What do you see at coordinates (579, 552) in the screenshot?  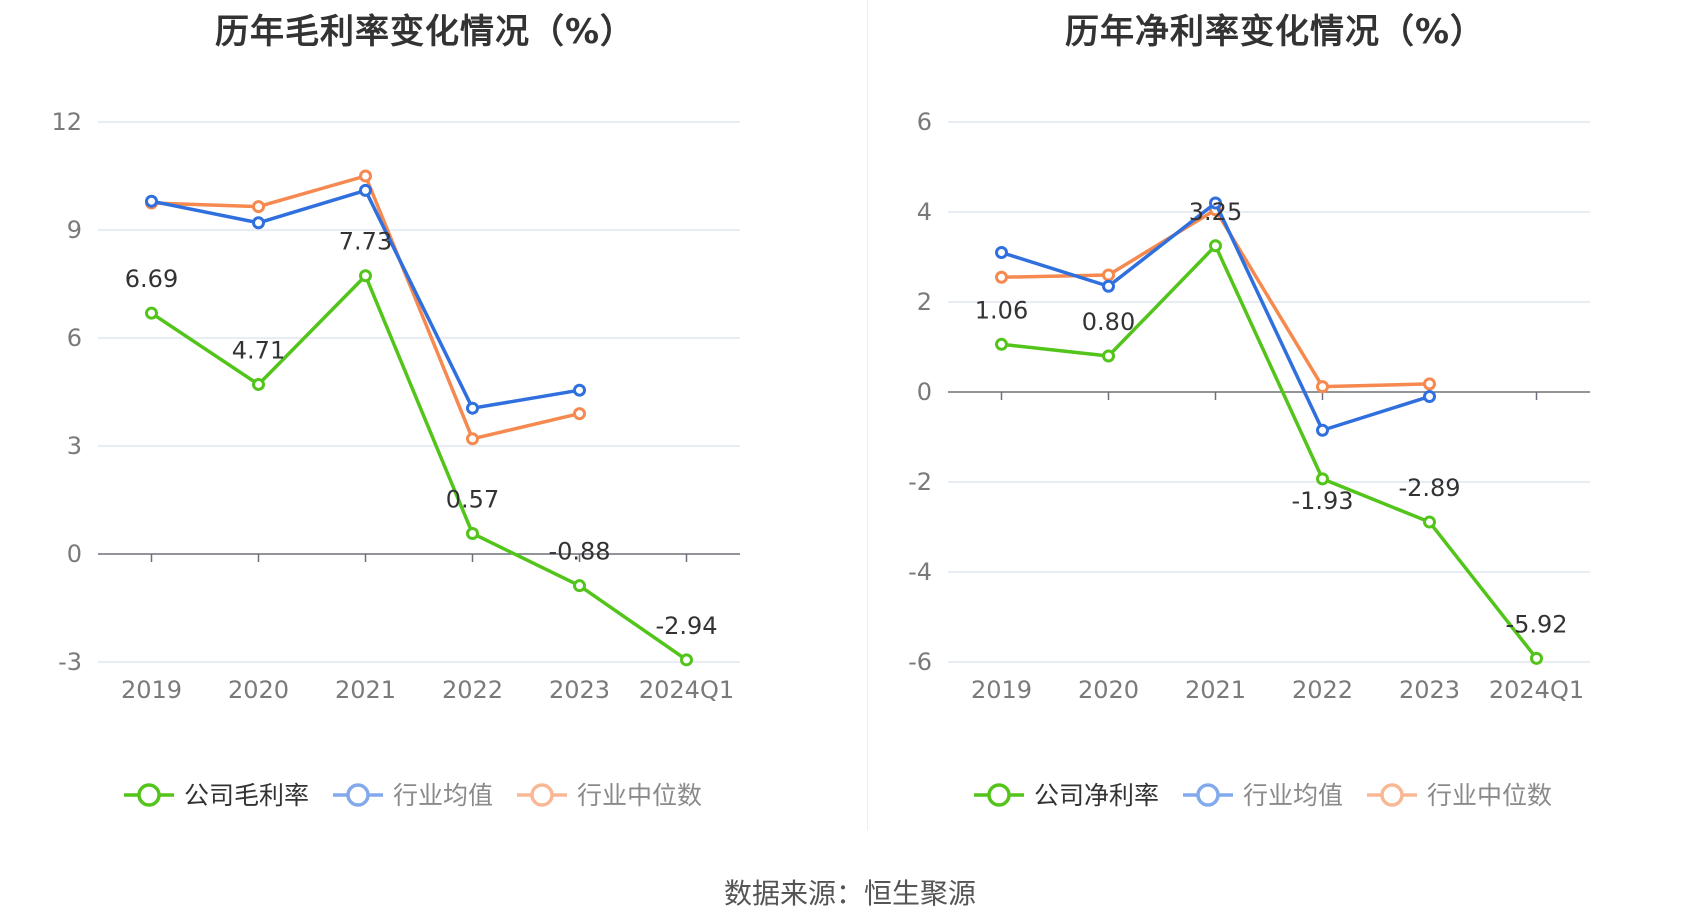 I see `data-label: -0.88` at bounding box center [579, 552].